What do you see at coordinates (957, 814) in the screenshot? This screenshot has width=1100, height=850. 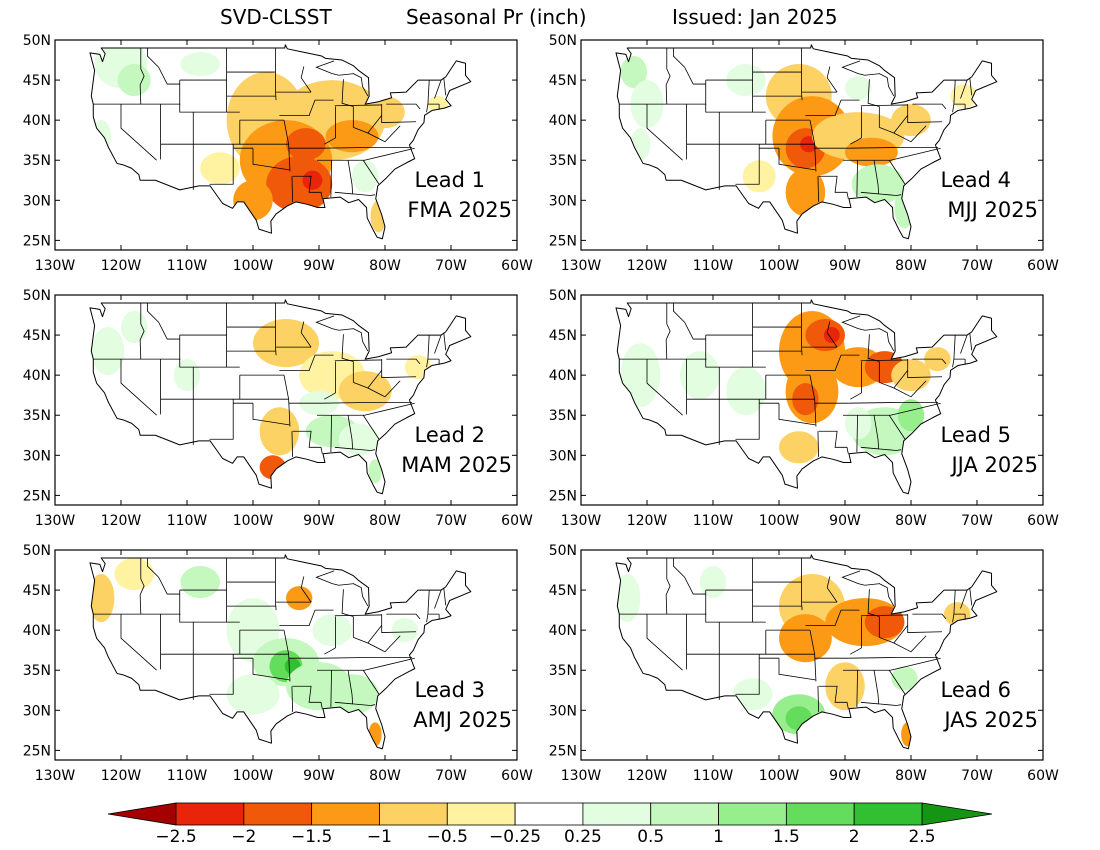 I see `colorbar-arrow-right` at bounding box center [957, 814].